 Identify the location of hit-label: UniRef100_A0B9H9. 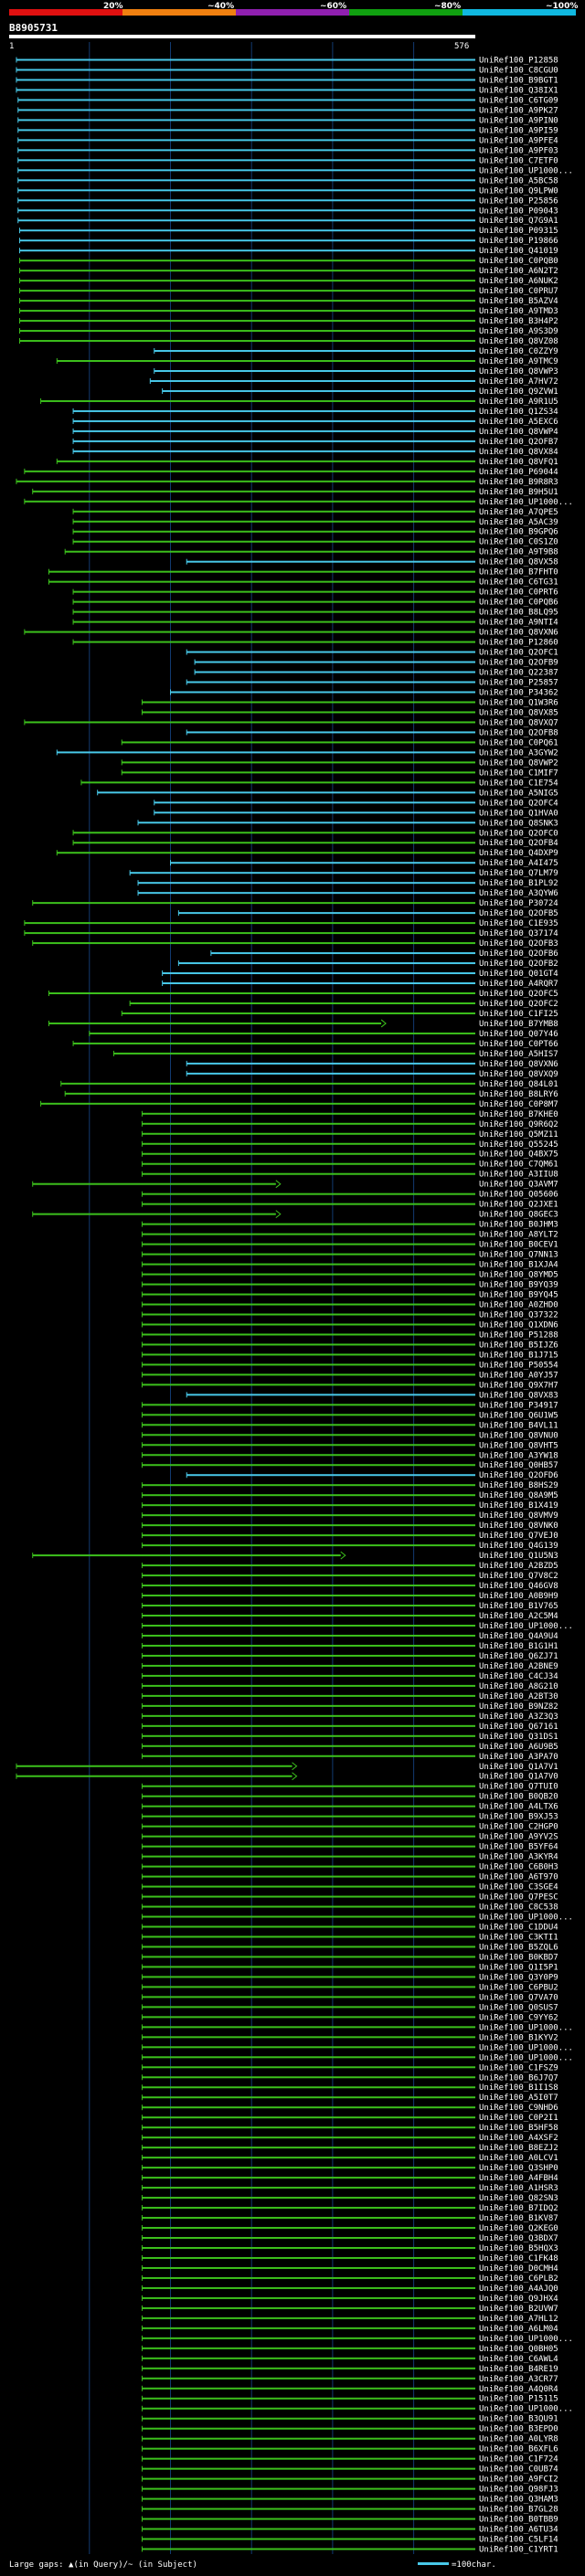
(518, 1596).